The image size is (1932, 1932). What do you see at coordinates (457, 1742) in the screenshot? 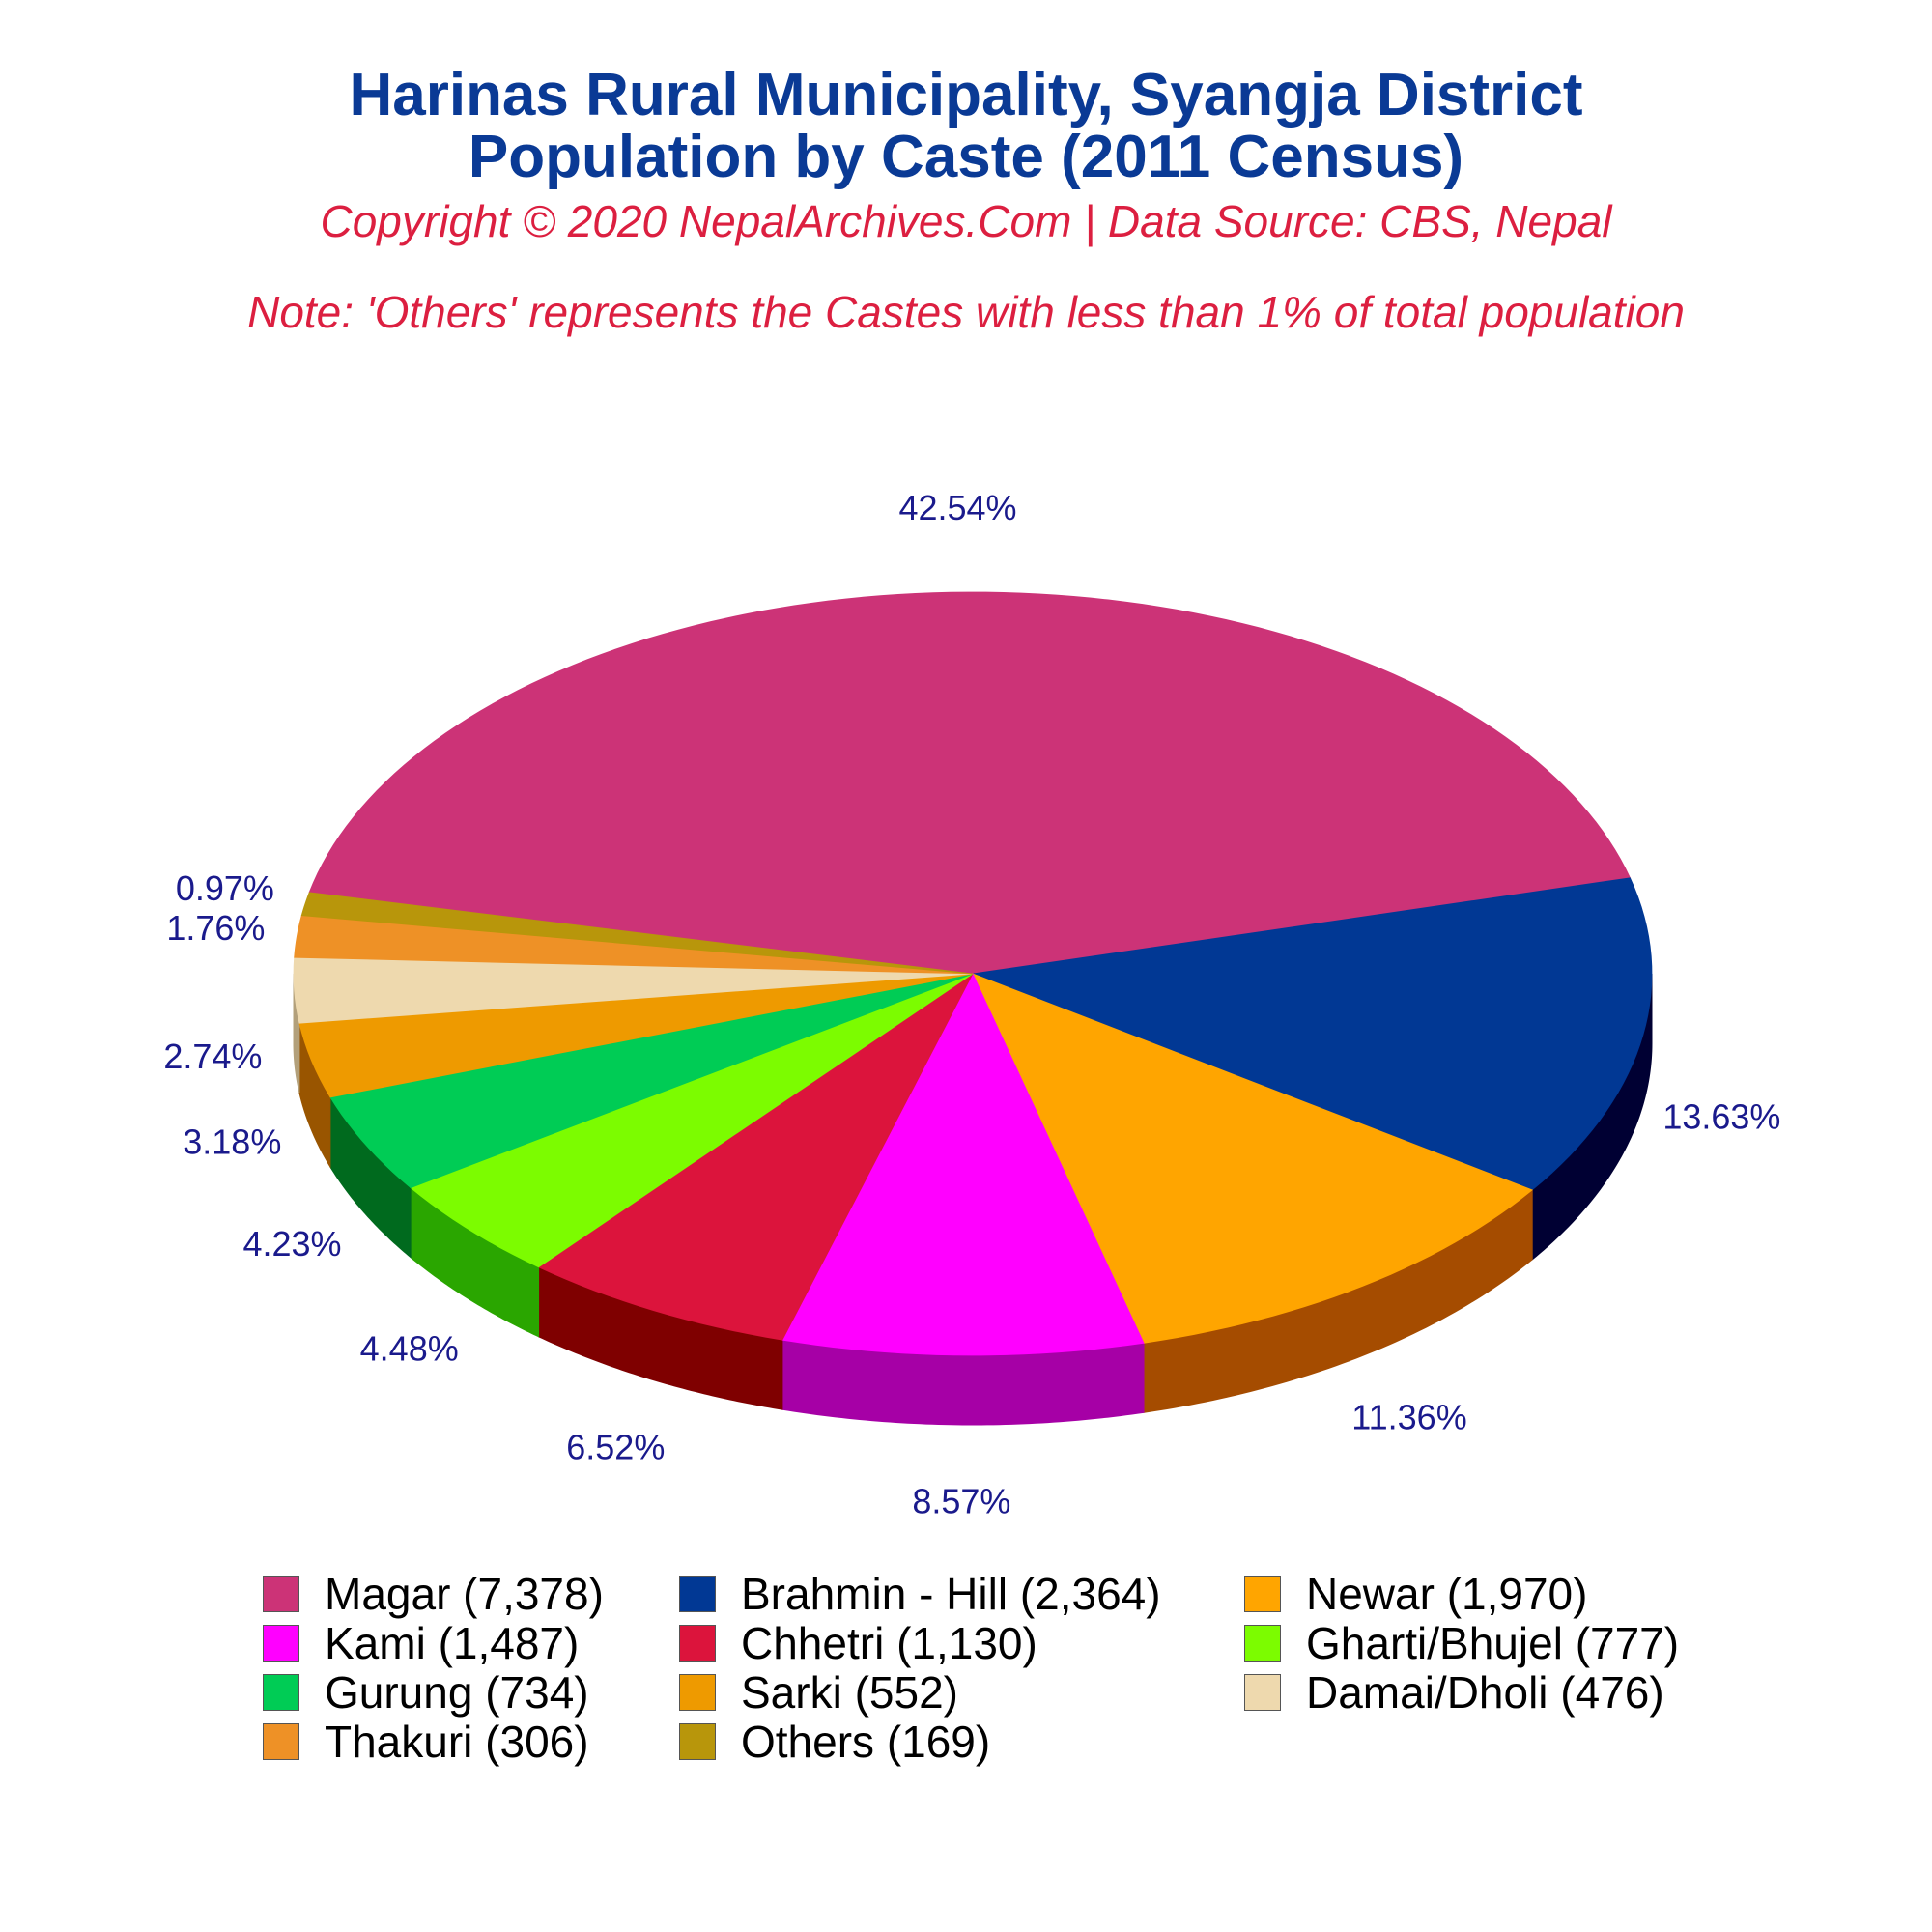
I see `legend-label: Thakuri (306)` at bounding box center [457, 1742].